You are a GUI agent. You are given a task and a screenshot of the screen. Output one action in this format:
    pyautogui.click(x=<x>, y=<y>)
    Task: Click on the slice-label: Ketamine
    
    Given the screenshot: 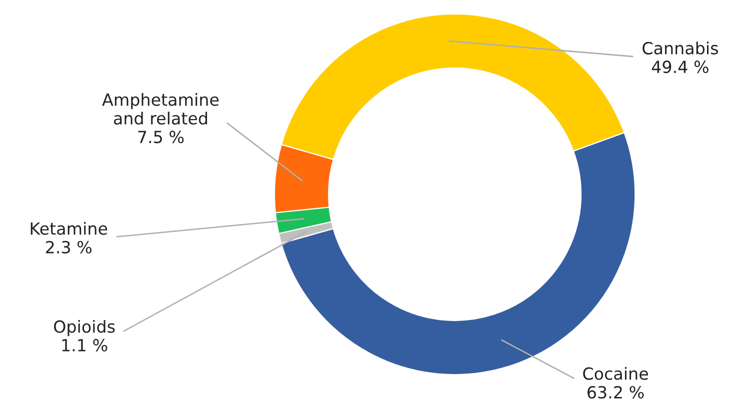 What is the action you would take?
    pyautogui.click(x=69, y=228)
    